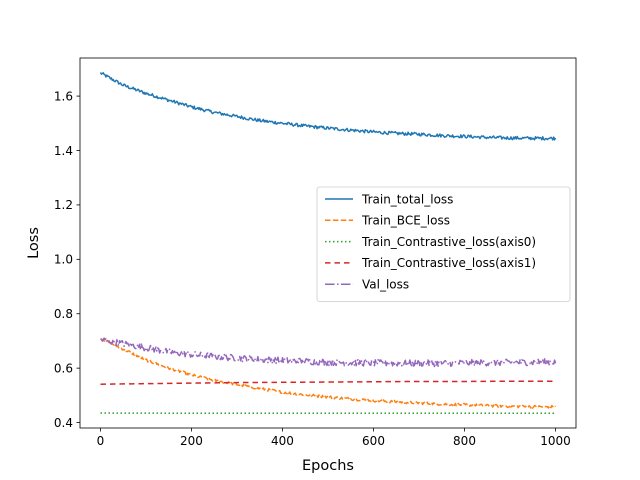 The height and width of the screenshot is (480, 640). What do you see at coordinates (63, 260) in the screenshot?
I see `y-tick-label: 1.0` at bounding box center [63, 260].